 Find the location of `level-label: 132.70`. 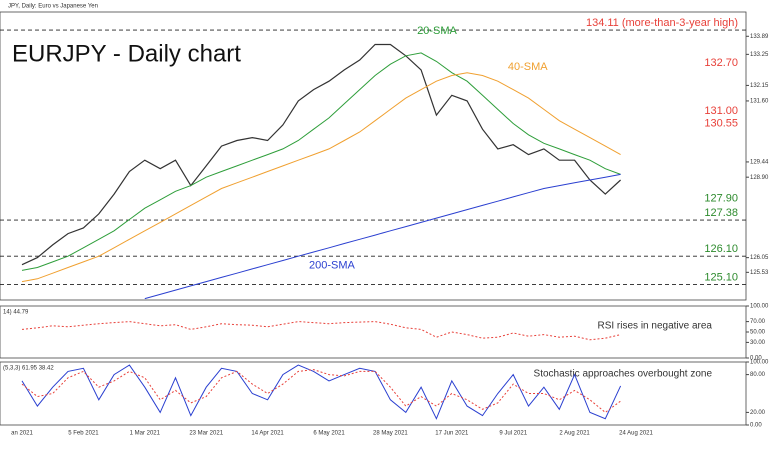

level-label: 132.70 is located at coordinates (721, 63).